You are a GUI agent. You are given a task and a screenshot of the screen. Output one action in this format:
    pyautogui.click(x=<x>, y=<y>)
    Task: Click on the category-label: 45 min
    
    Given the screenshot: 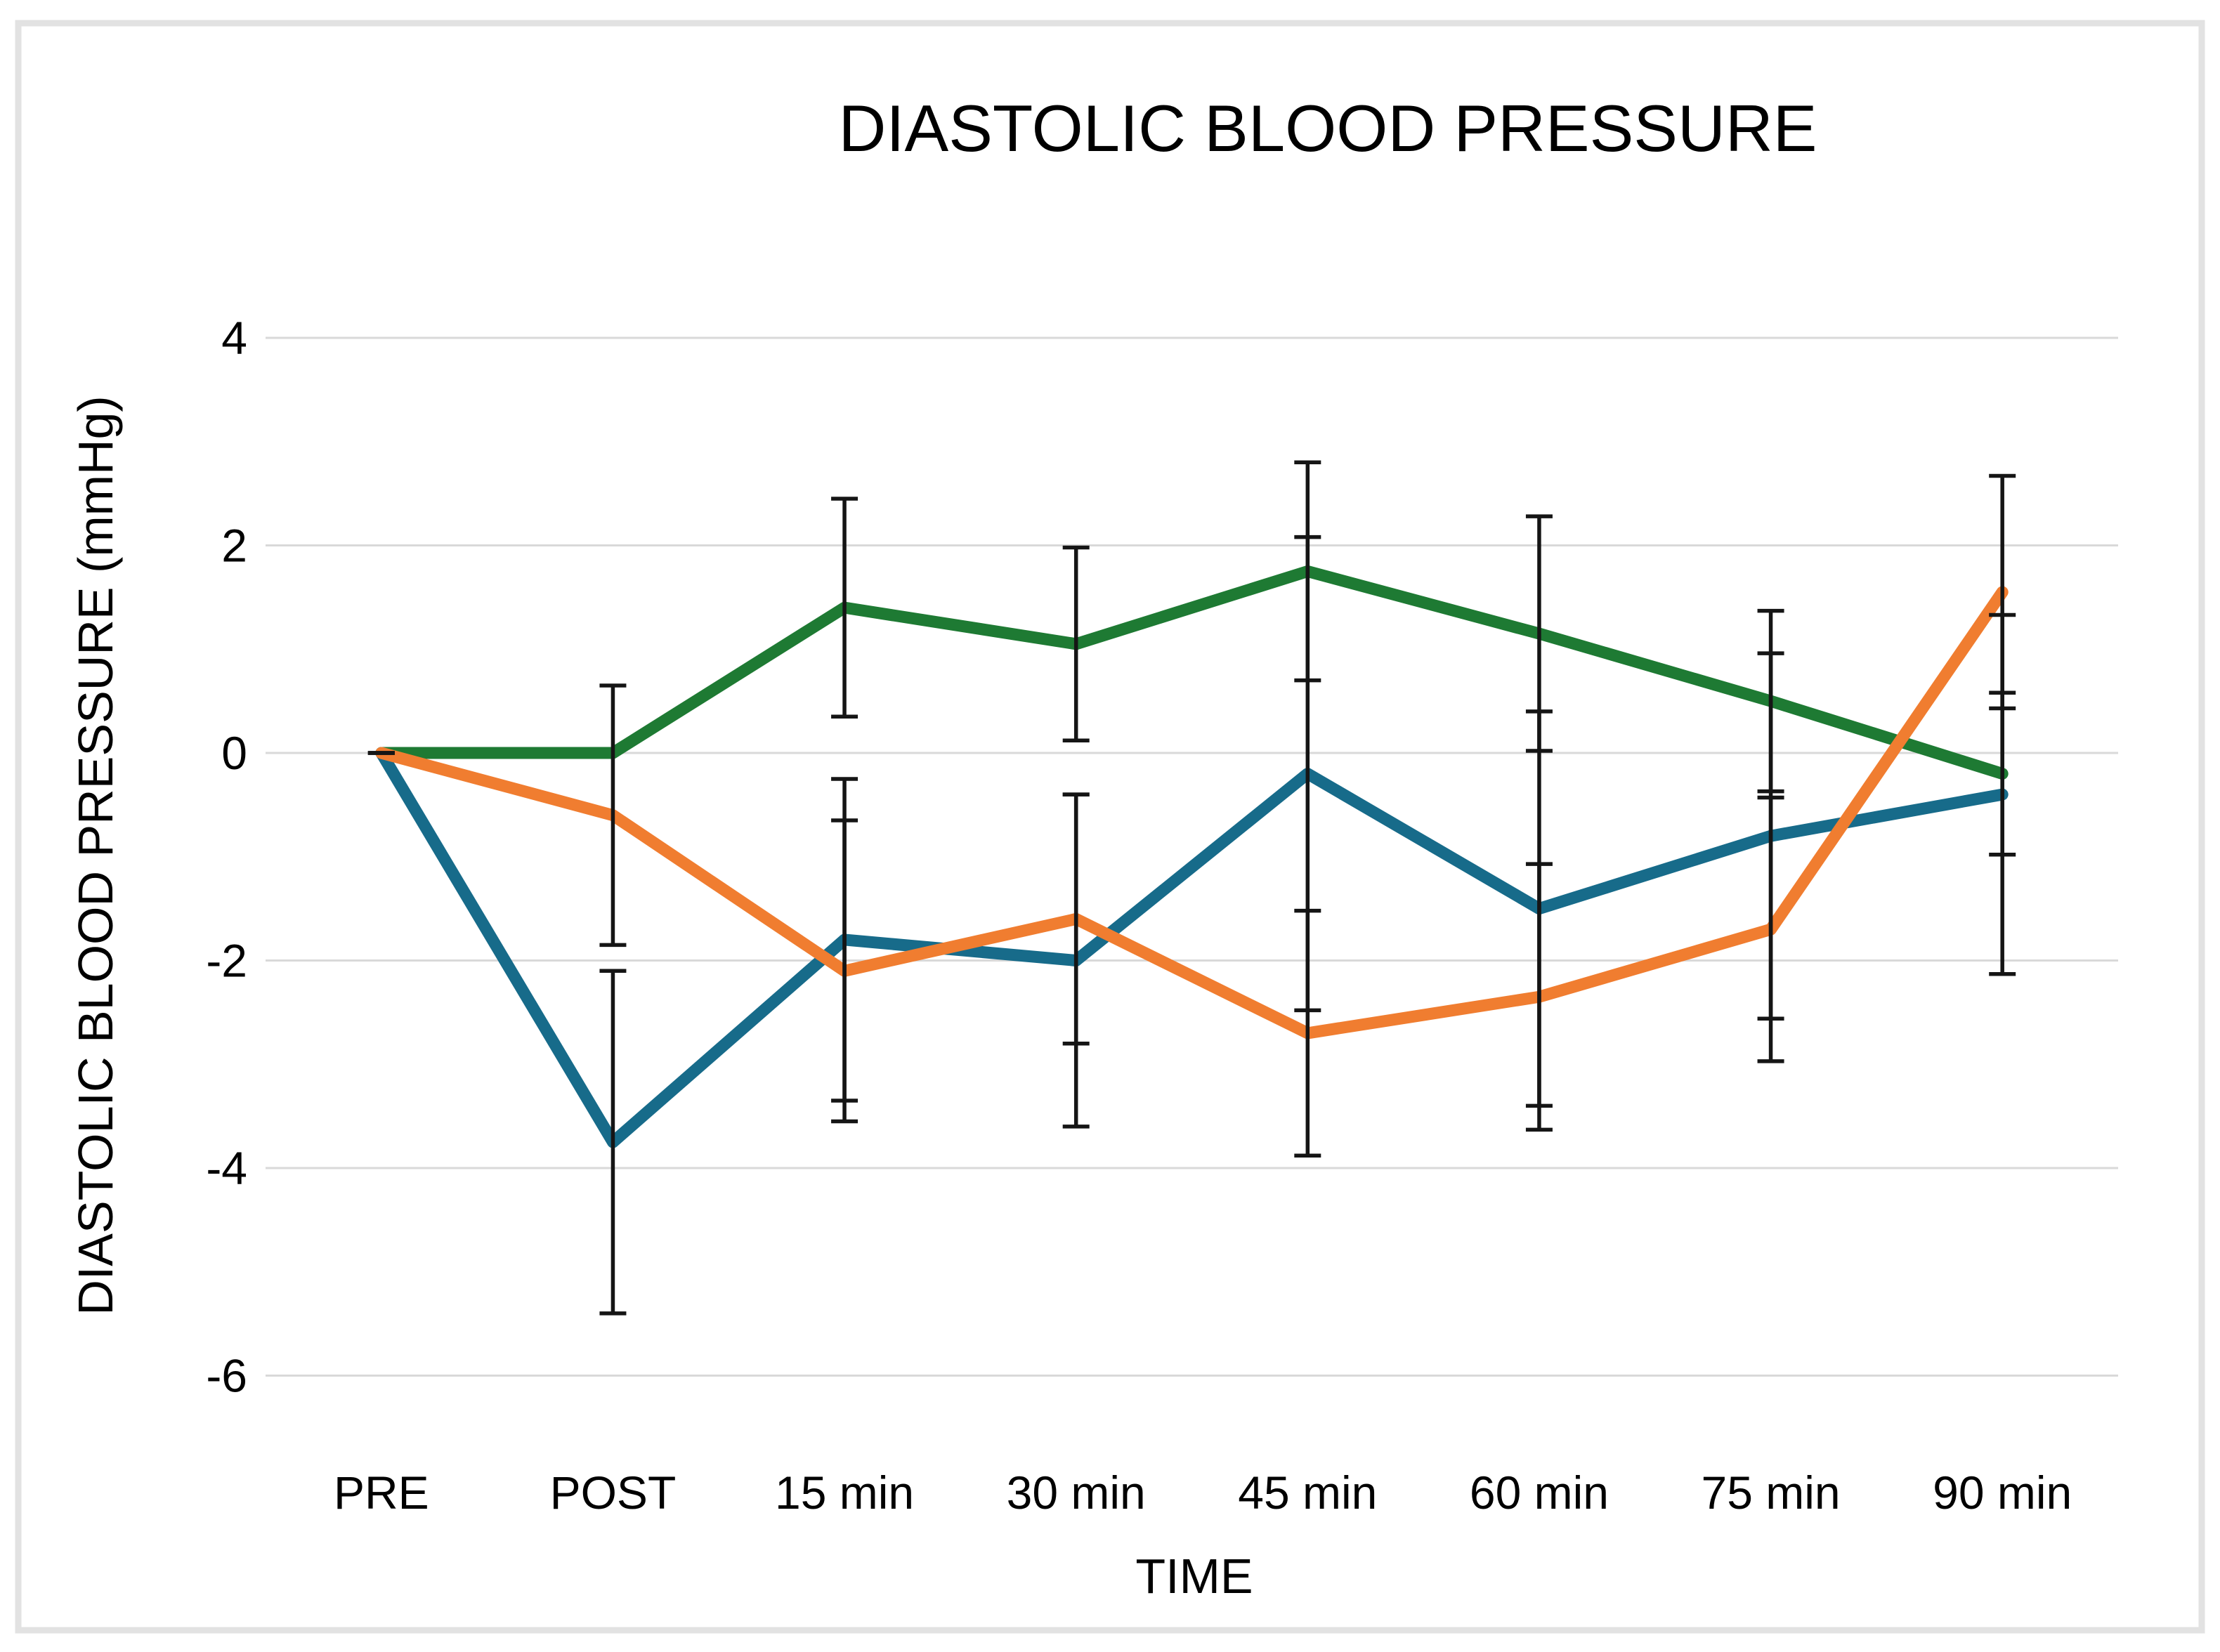 What is the action you would take?
    pyautogui.click(x=1307, y=1493)
    